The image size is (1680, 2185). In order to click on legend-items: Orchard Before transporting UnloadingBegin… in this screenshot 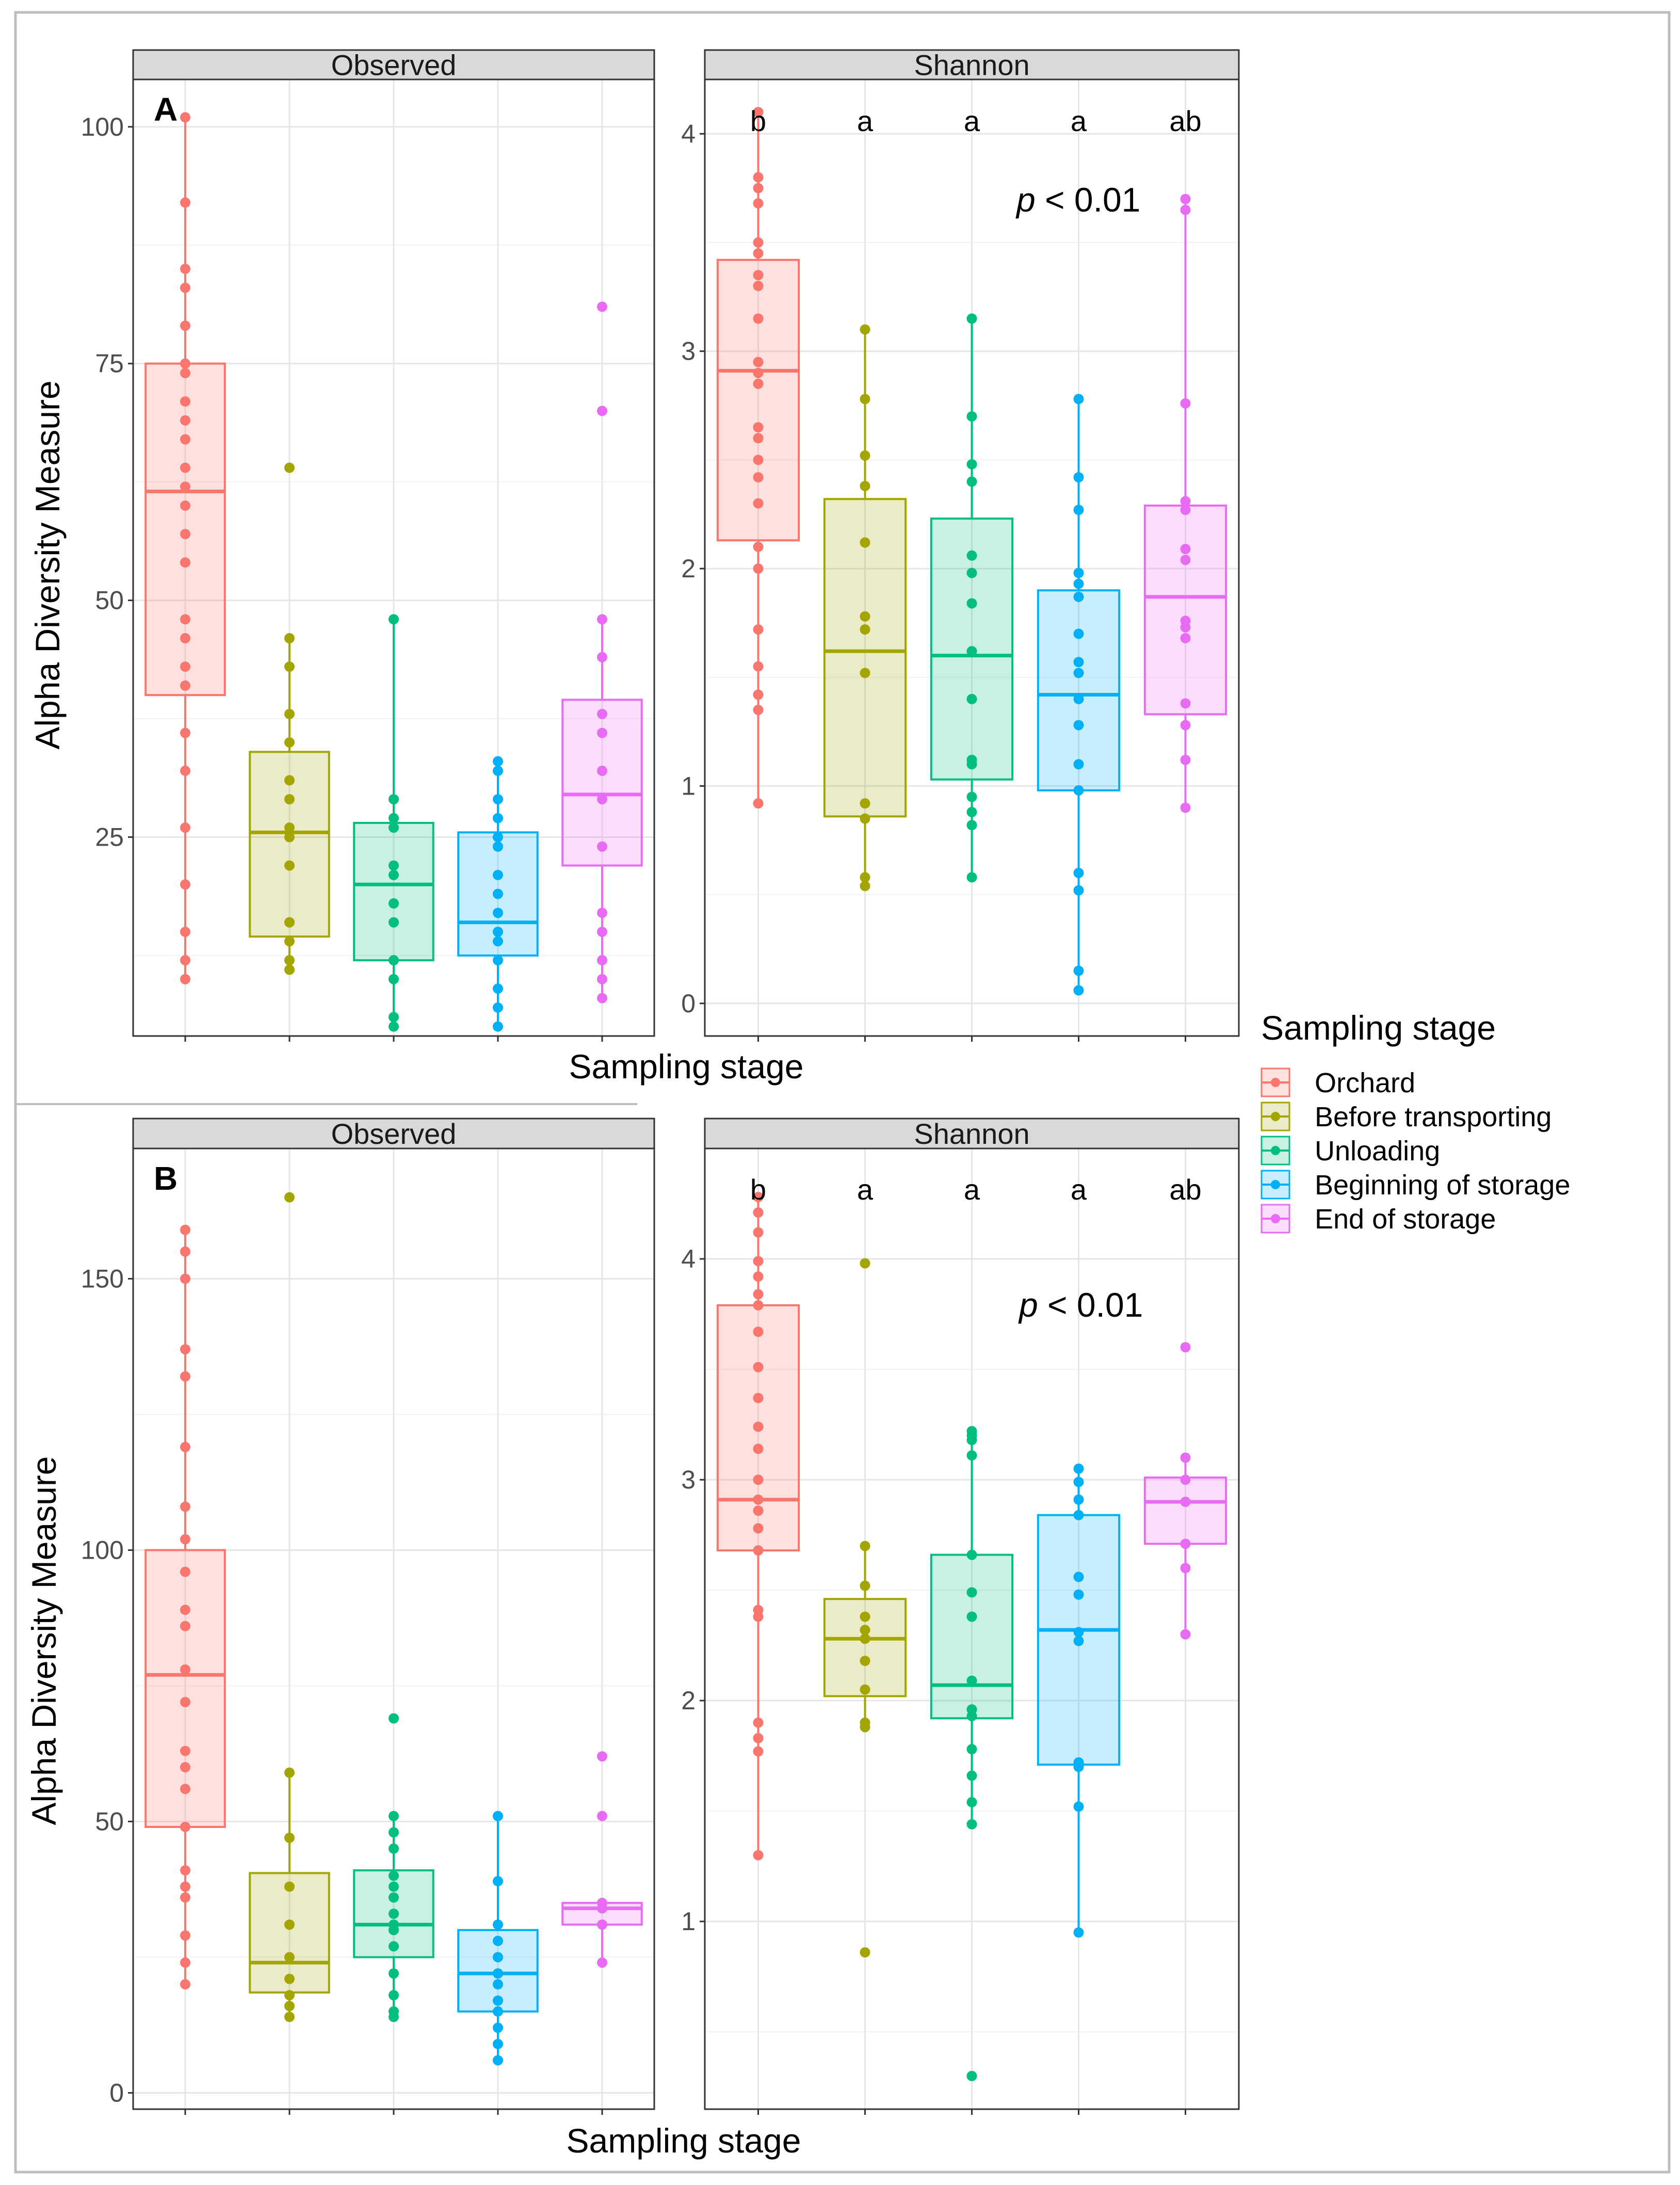, I will do `click(1416, 1151)`.